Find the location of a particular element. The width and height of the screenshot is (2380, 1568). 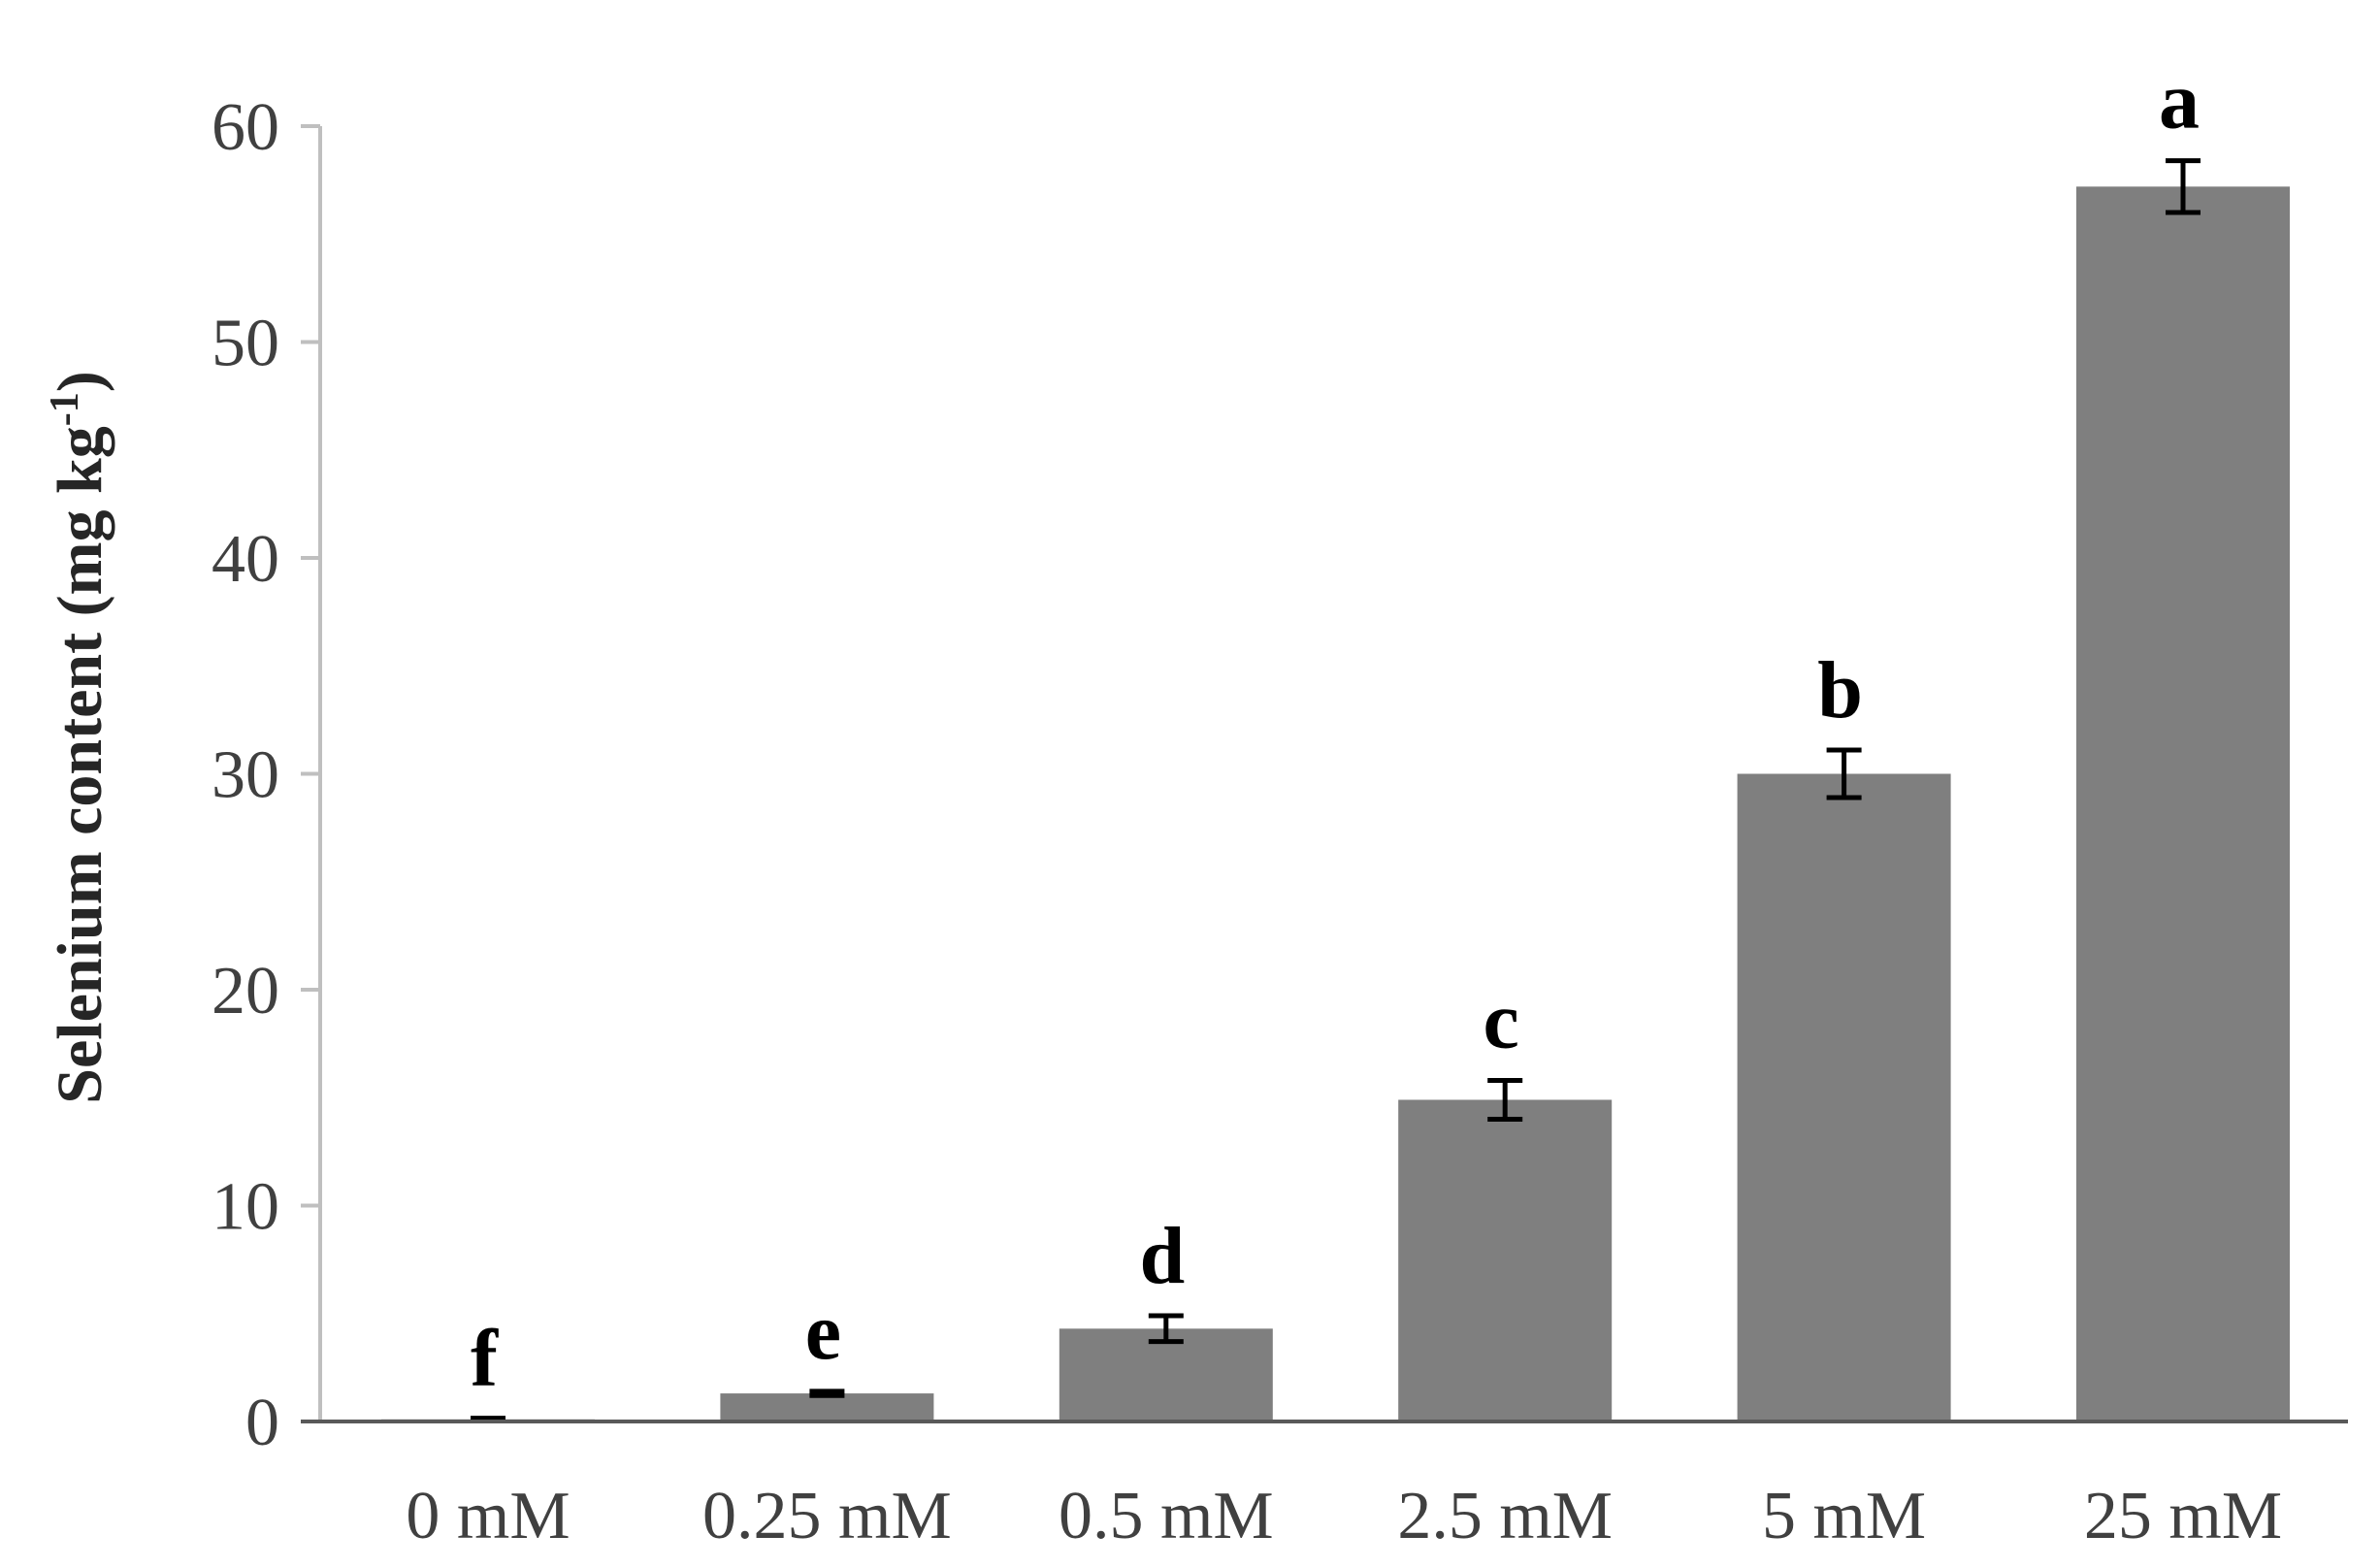

y-axis-title: Selenium content (mg kg-1) is located at coordinates (79, 737).